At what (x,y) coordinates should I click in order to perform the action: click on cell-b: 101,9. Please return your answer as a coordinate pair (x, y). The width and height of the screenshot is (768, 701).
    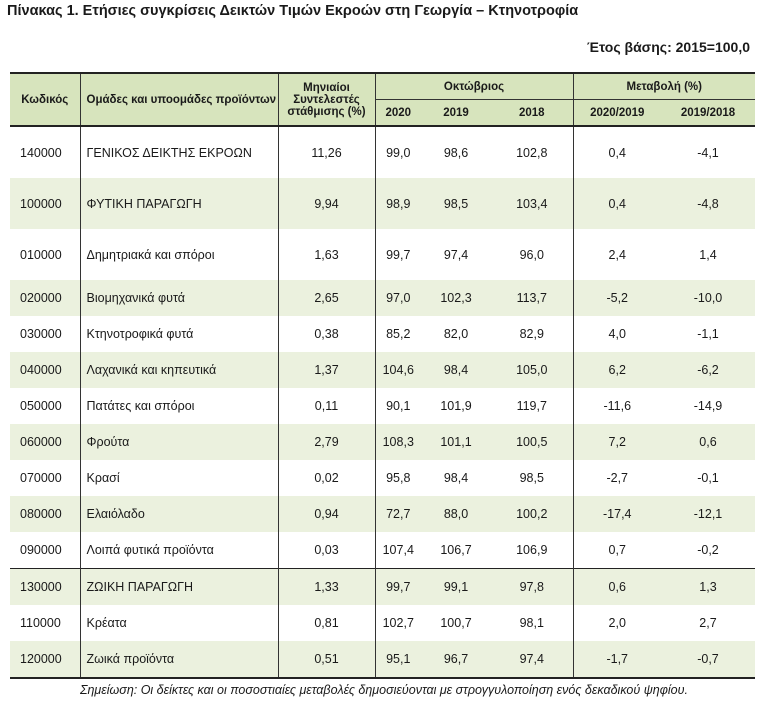
    Looking at the image, I should click on (456, 406).